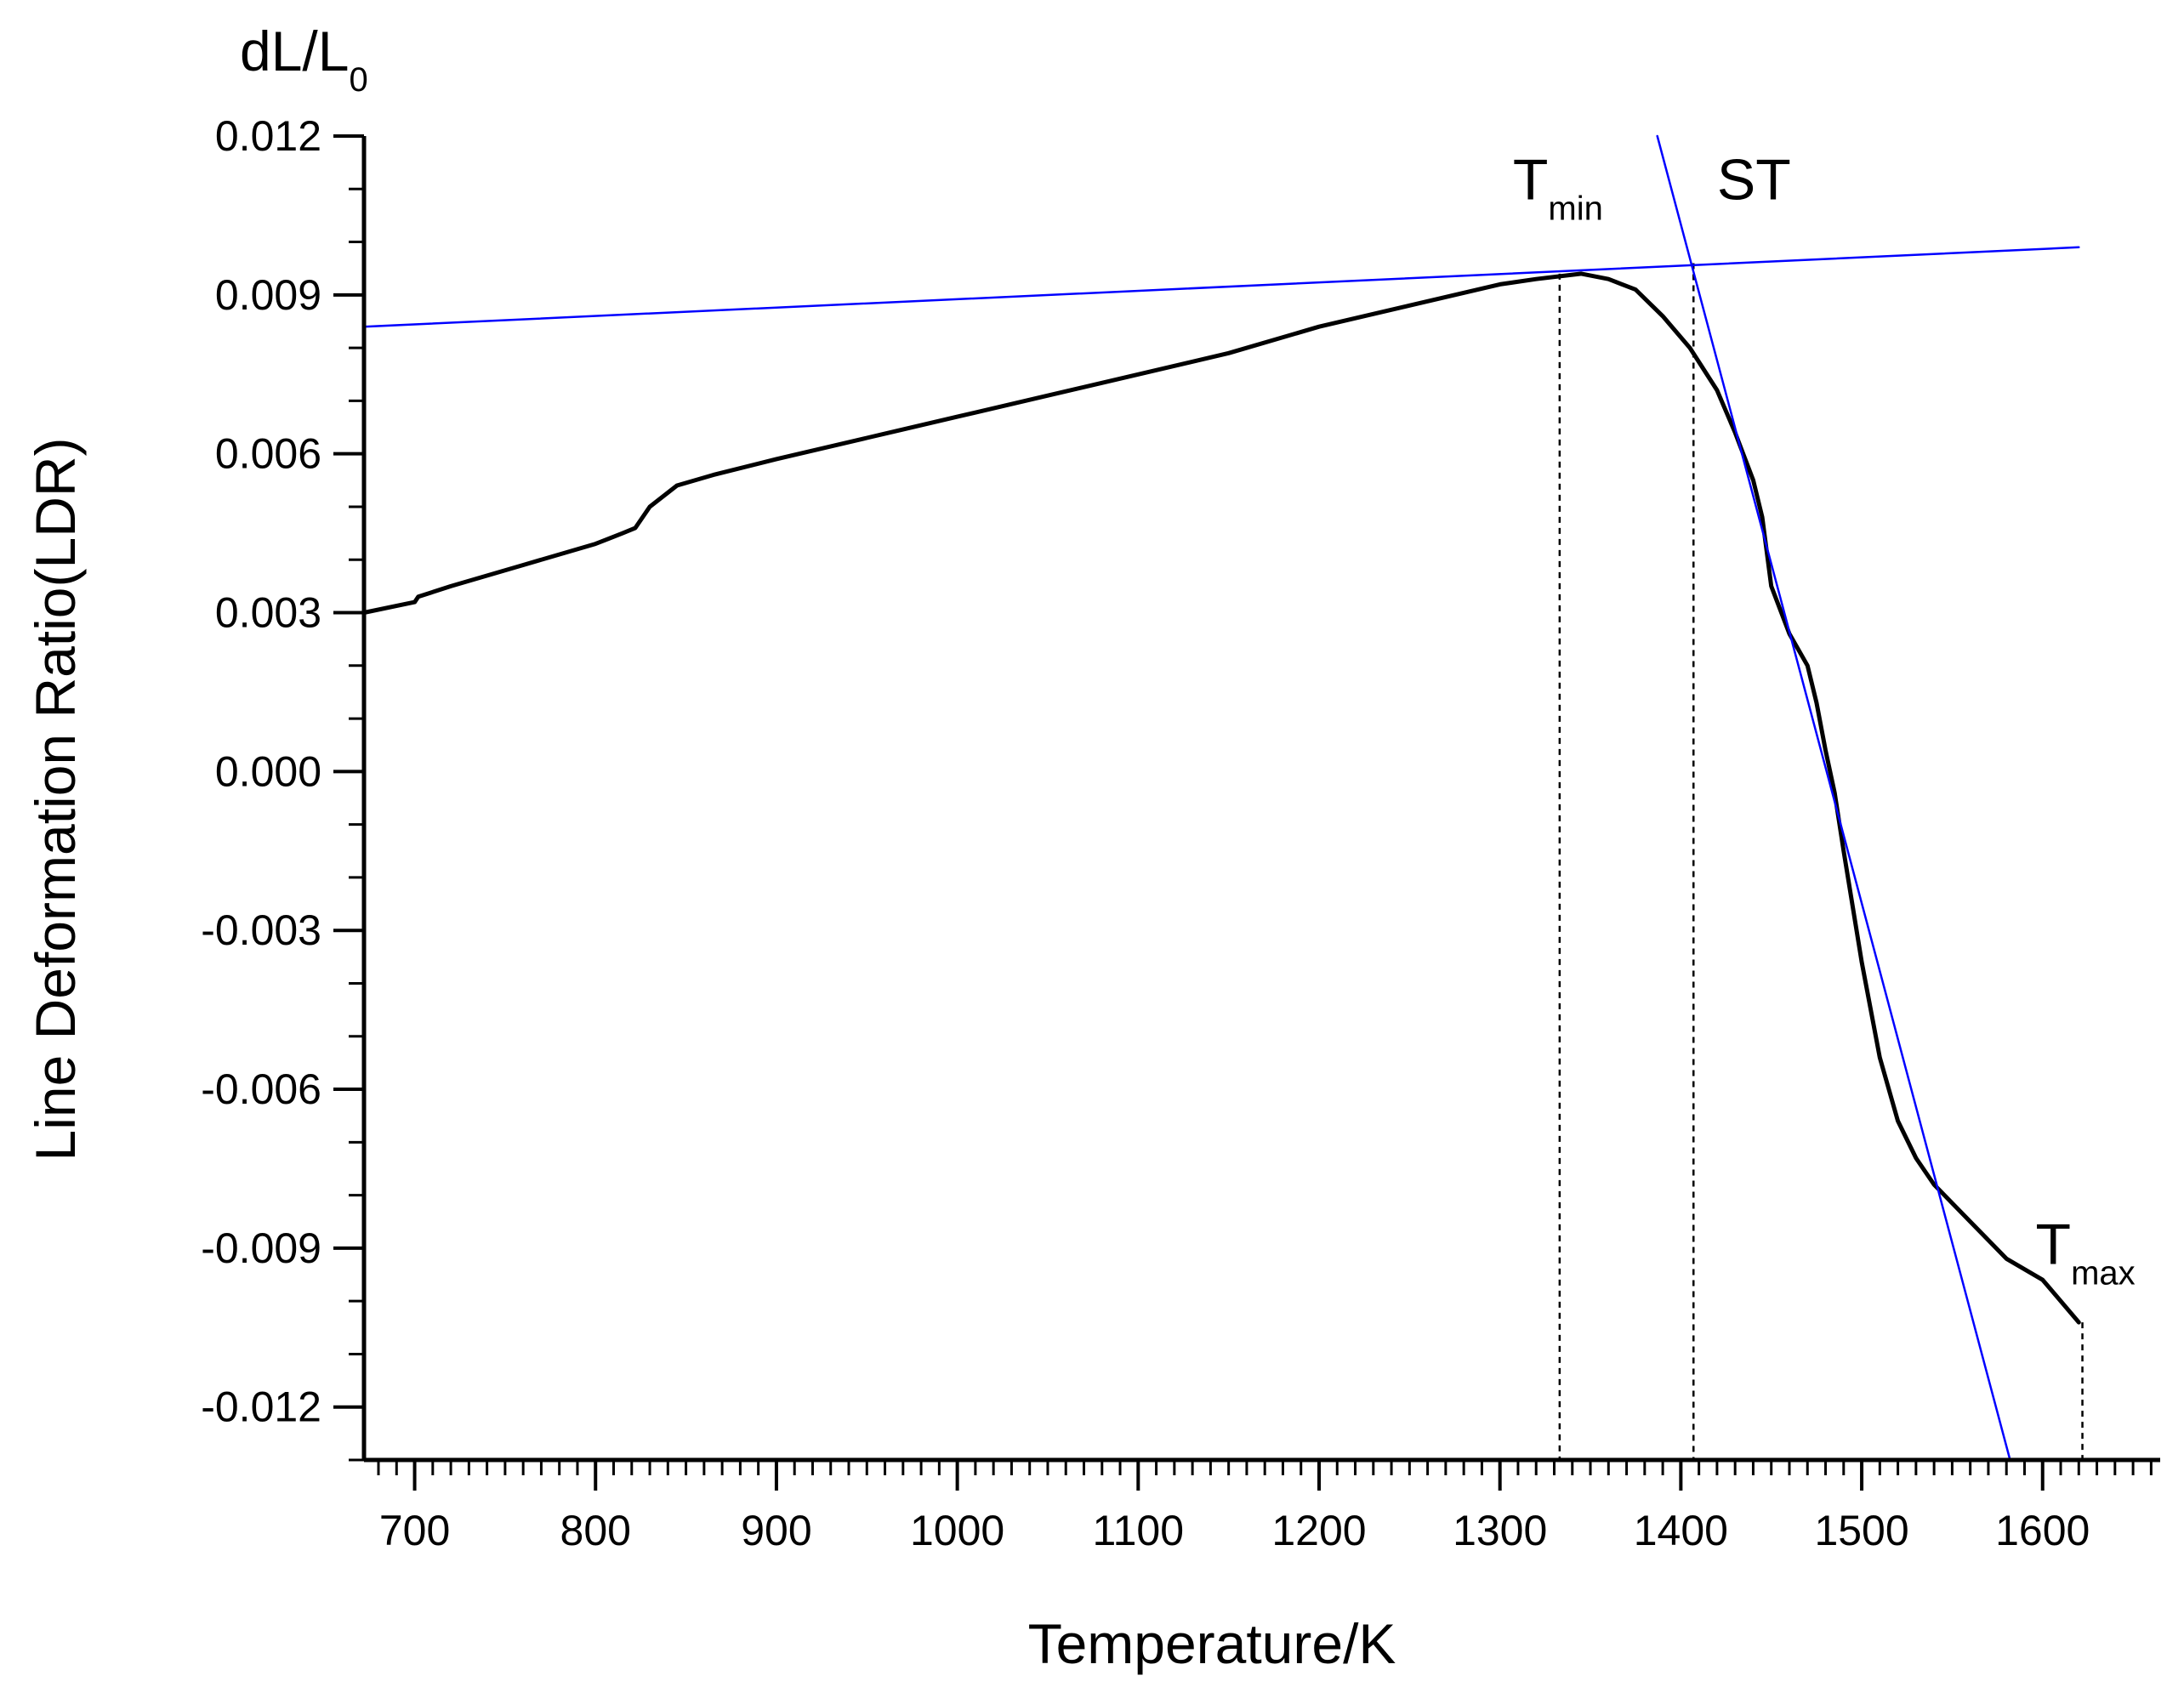 This screenshot has width=2184, height=1687. What do you see at coordinates (56, 799) in the screenshot?
I see `y-axis-title: Line Deformation Ratio(LDR)` at bounding box center [56, 799].